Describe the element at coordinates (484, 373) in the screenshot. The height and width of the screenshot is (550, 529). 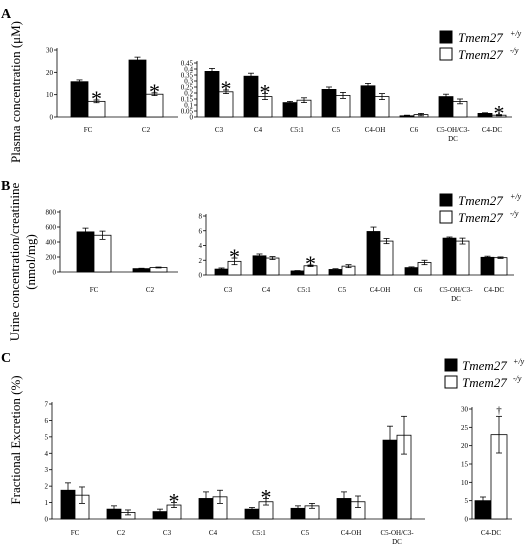
I see `legend-c: Tmem27 +/y Tmem27 -/y` at that location.